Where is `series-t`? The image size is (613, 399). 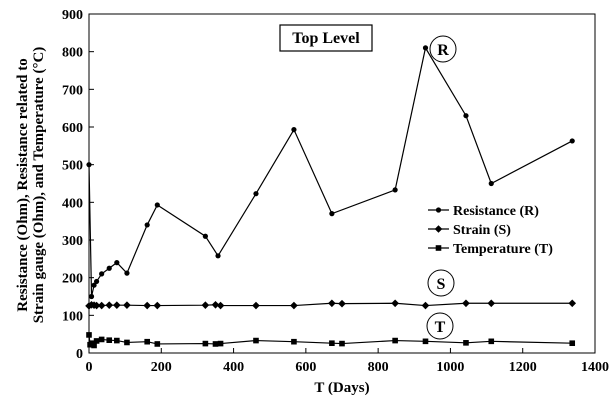
series-t is located at coordinates (331, 340).